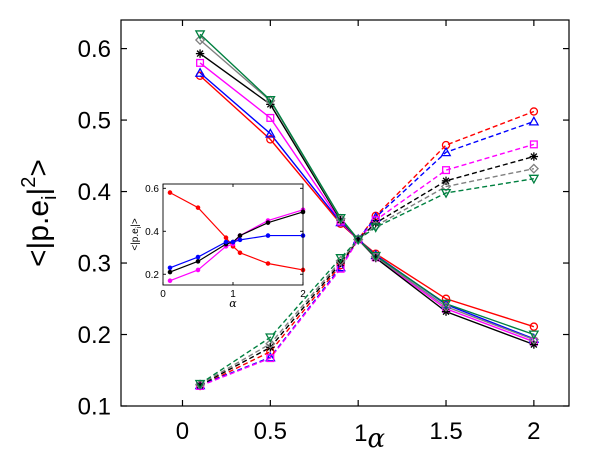  What do you see at coordinates (29, 182) in the screenshot?
I see `y-axis-label-sup: 2` at bounding box center [29, 182].